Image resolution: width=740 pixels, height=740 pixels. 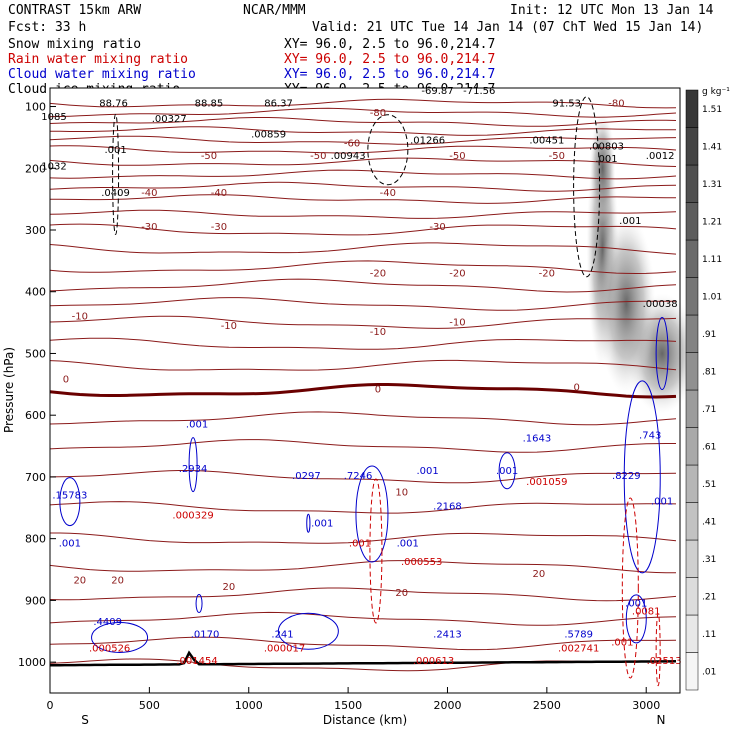 What do you see at coordinates (196, 661) in the screenshot?
I see `rain-label: .001454` at bounding box center [196, 661].